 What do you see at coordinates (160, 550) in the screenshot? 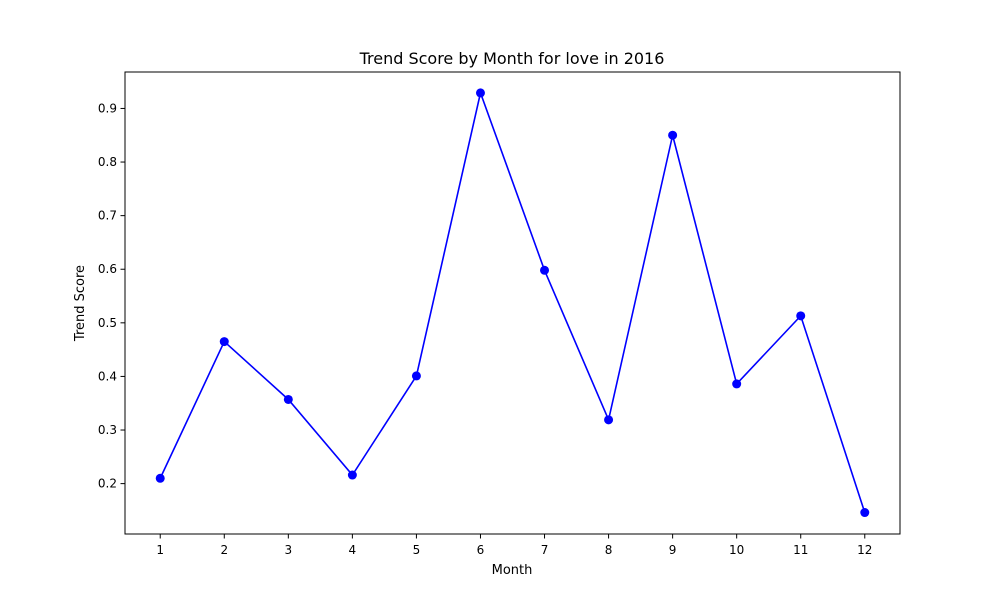
I see `x-tick-label: 1` at bounding box center [160, 550].